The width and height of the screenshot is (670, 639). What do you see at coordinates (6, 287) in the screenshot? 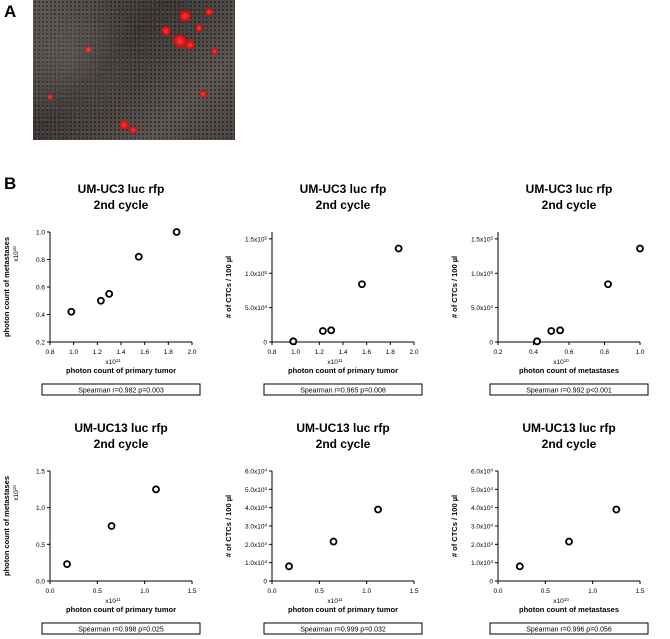
I see `y-axis-label: photon count of metastases` at bounding box center [6, 287].